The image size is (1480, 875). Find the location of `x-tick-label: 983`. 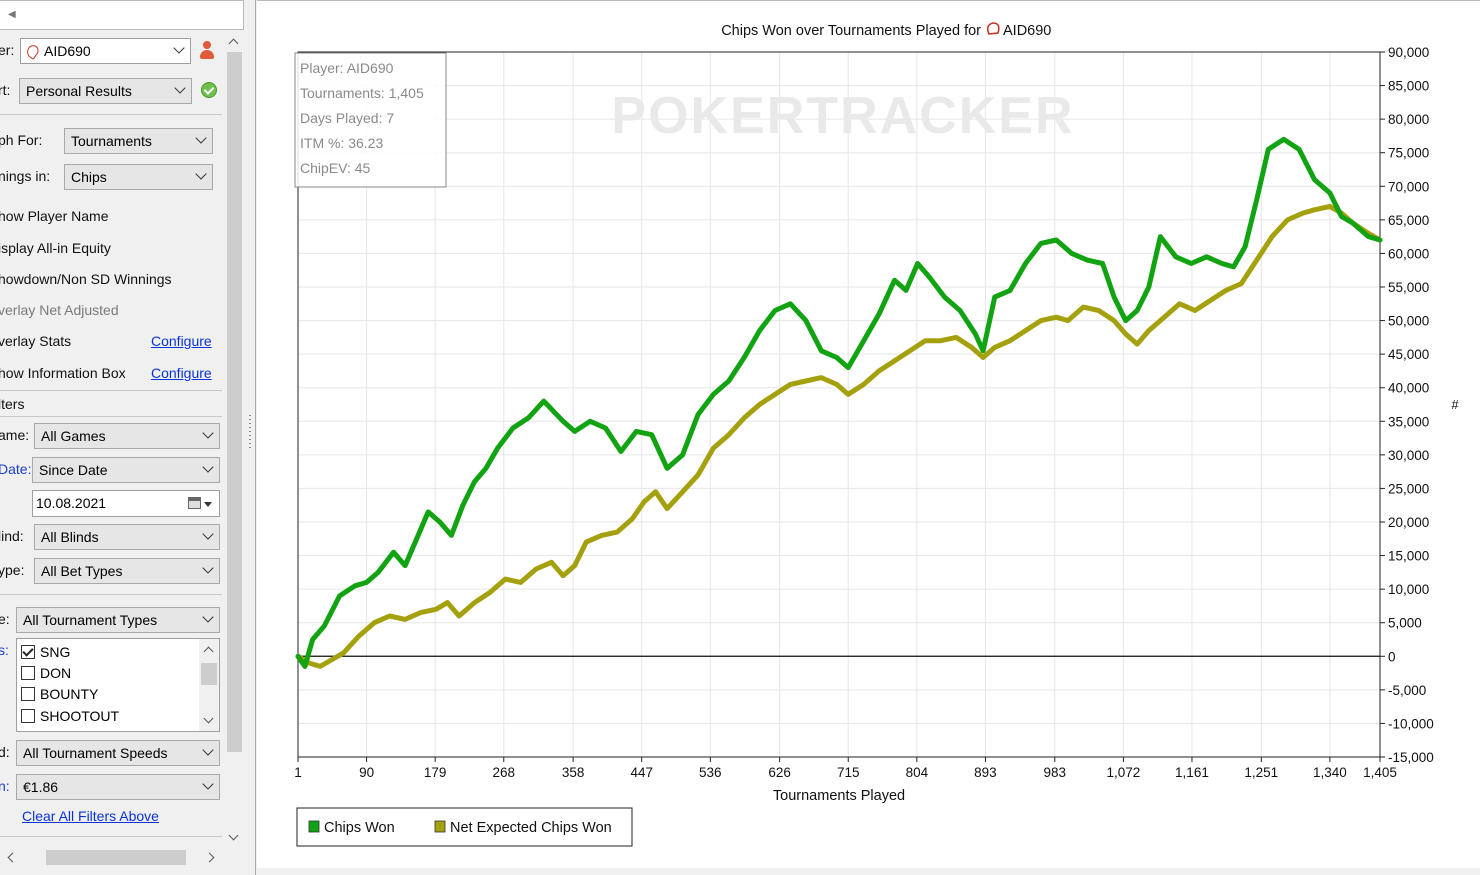

x-tick-label: 983 is located at coordinates (1055, 772).